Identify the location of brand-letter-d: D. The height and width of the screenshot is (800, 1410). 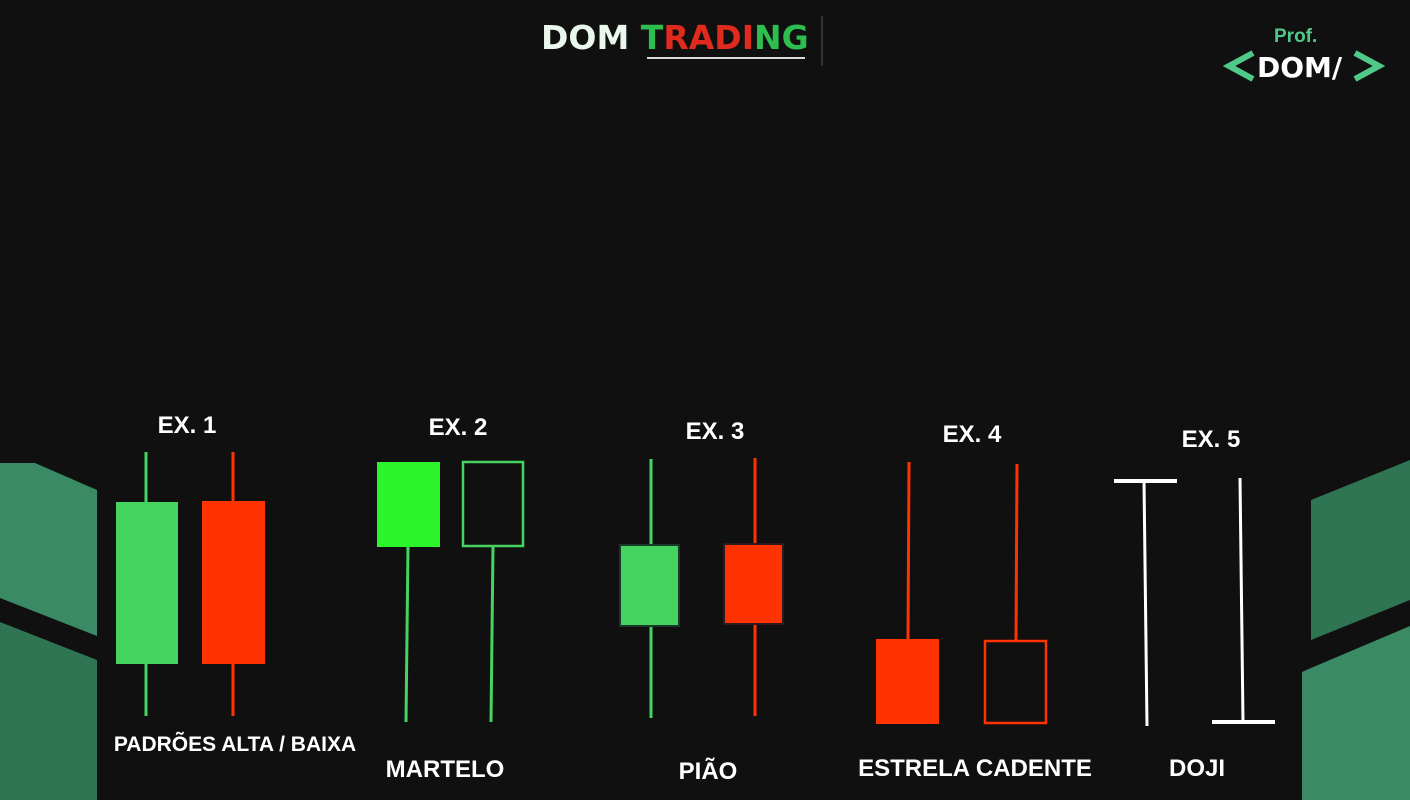
(728, 37).